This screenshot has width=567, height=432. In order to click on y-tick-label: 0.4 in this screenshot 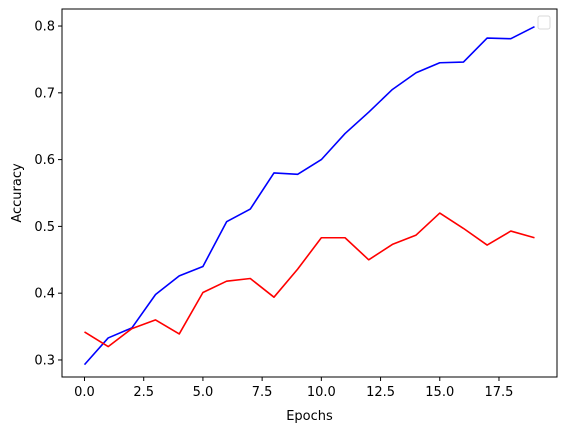, I will do `click(44, 294)`.